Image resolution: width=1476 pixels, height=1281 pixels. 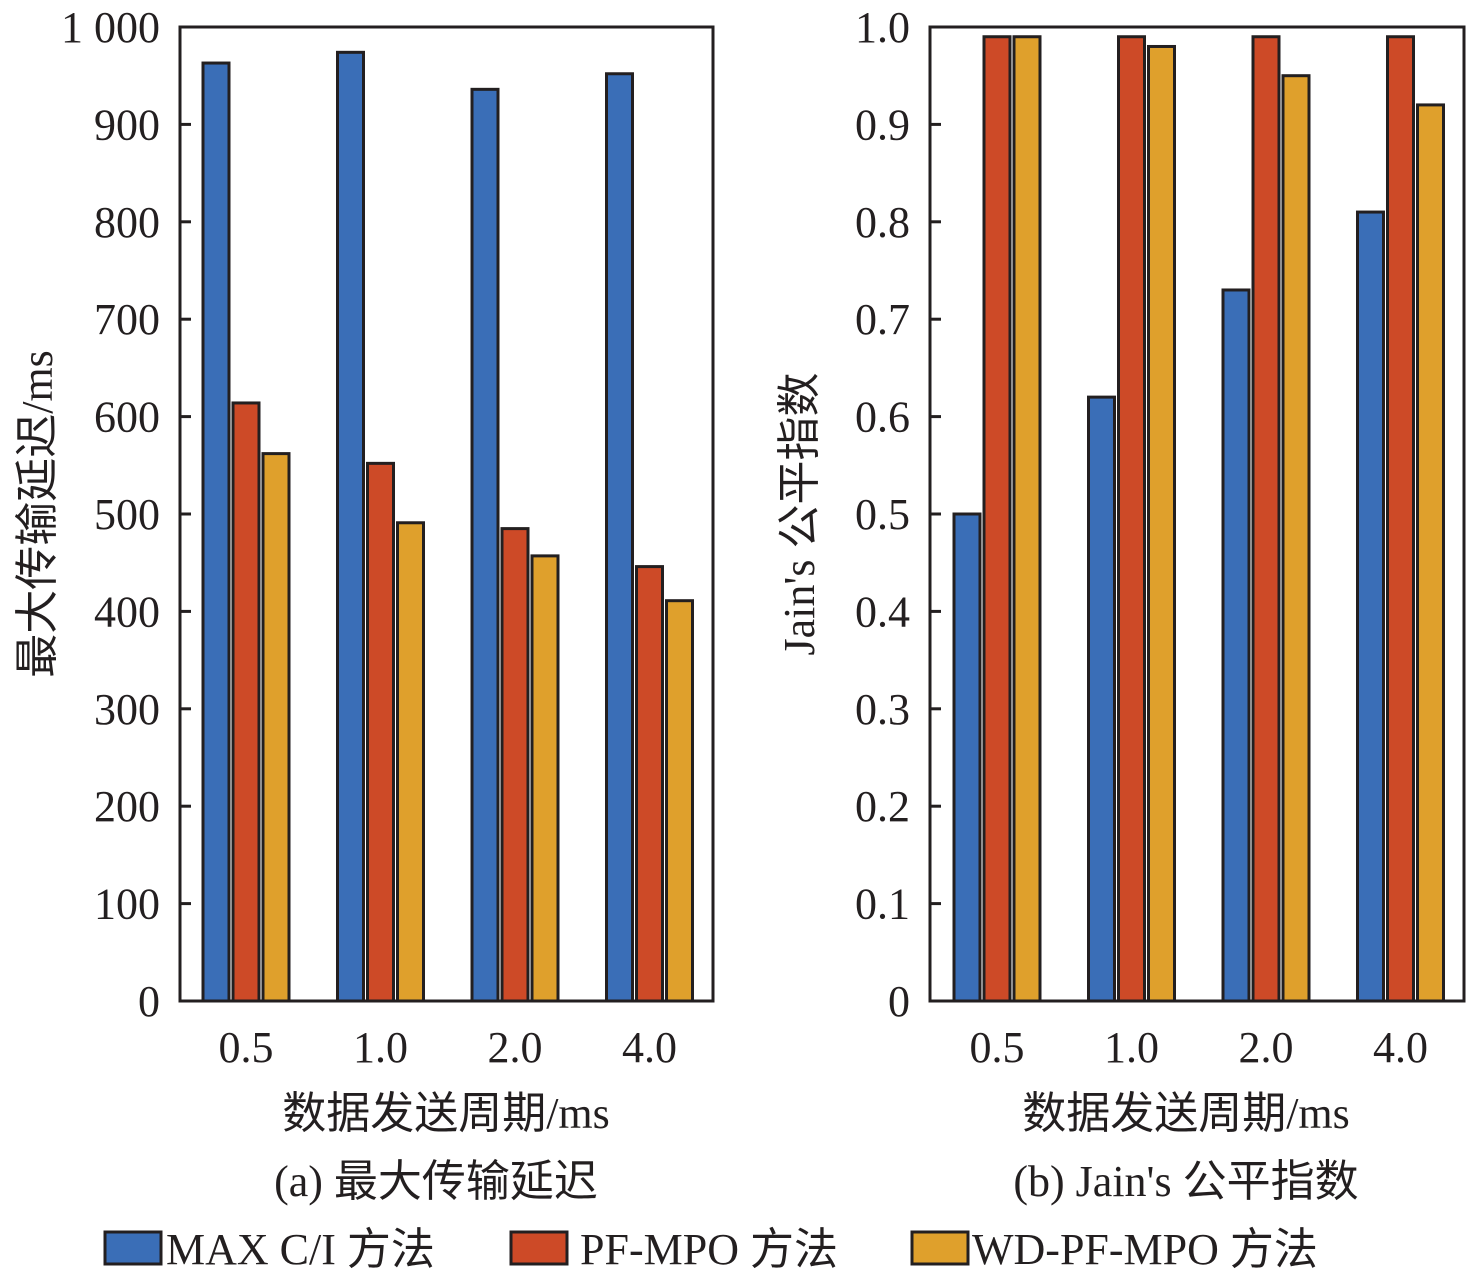 I want to click on panel-a-xlabel: 数据发送周期/ms, so click(x=446, y=1113).